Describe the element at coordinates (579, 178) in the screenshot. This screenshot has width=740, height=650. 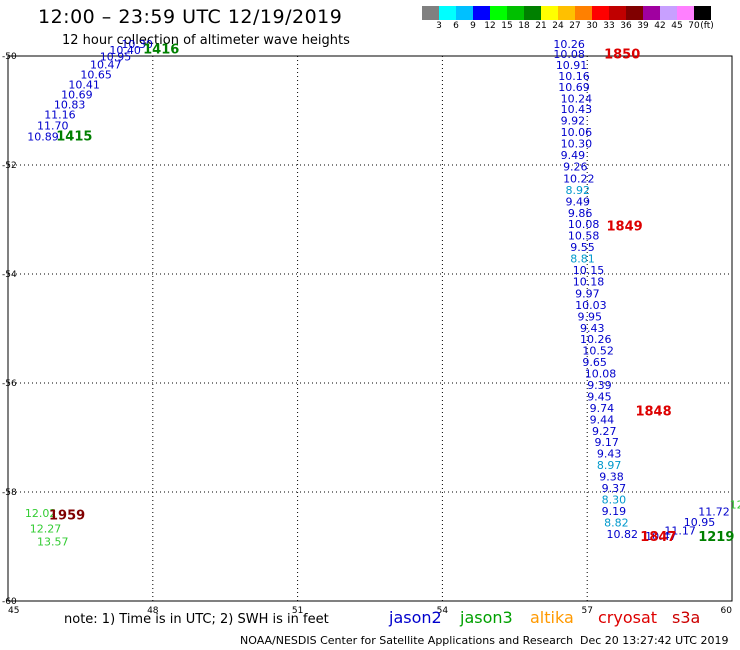
I see `data-point-label: 10.22` at that location.